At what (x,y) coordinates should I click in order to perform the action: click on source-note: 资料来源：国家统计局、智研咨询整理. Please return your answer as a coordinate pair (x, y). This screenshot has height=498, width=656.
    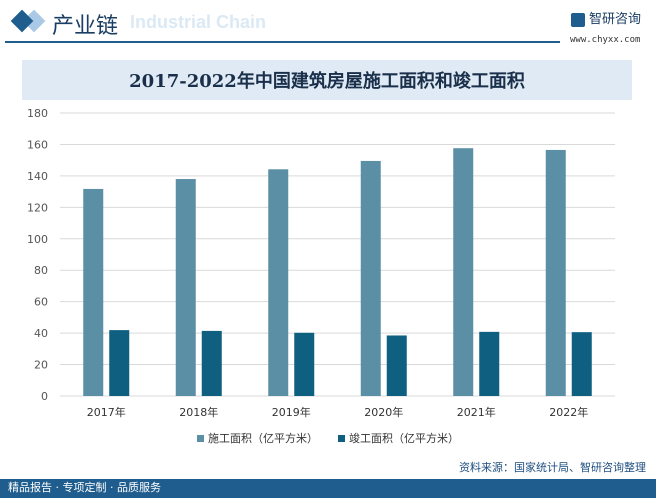
    Looking at the image, I should click on (552, 467).